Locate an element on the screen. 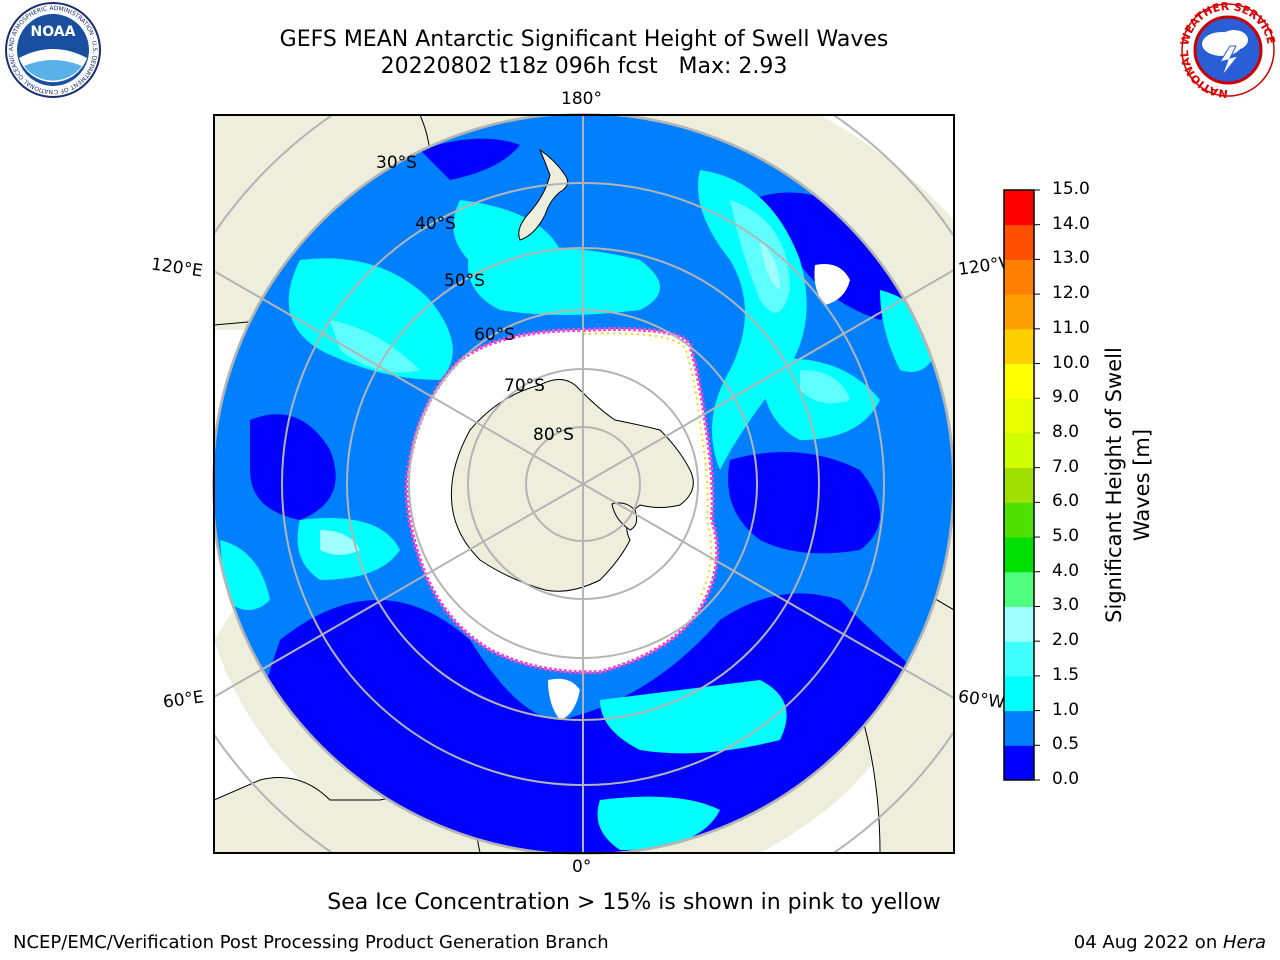  colorbar-tick-label: 11.0 is located at coordinates (1071, 327).